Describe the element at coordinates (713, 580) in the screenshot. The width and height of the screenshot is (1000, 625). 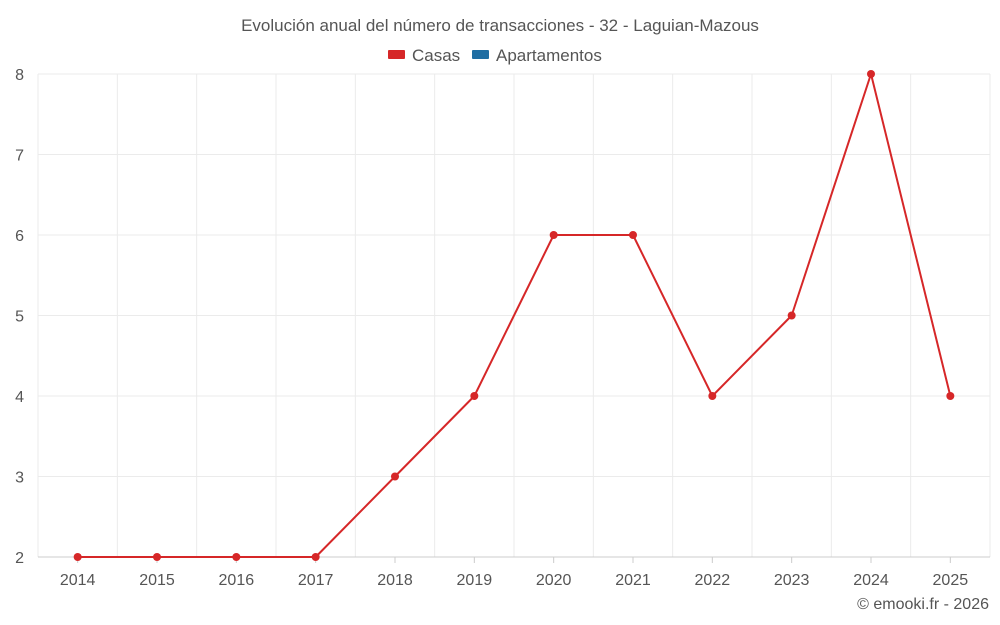
I see `x-tick-label: 2022` at that location.